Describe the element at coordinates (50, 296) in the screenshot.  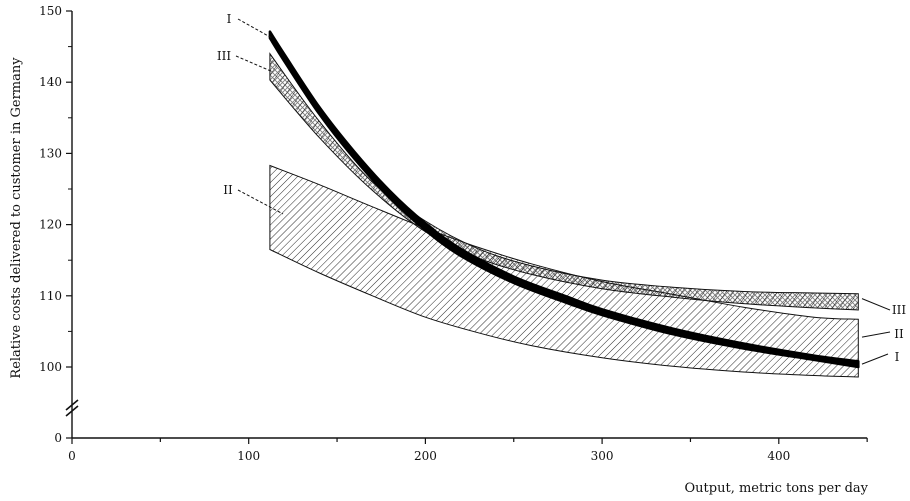
I see `y-tick-label: 110` at that location.